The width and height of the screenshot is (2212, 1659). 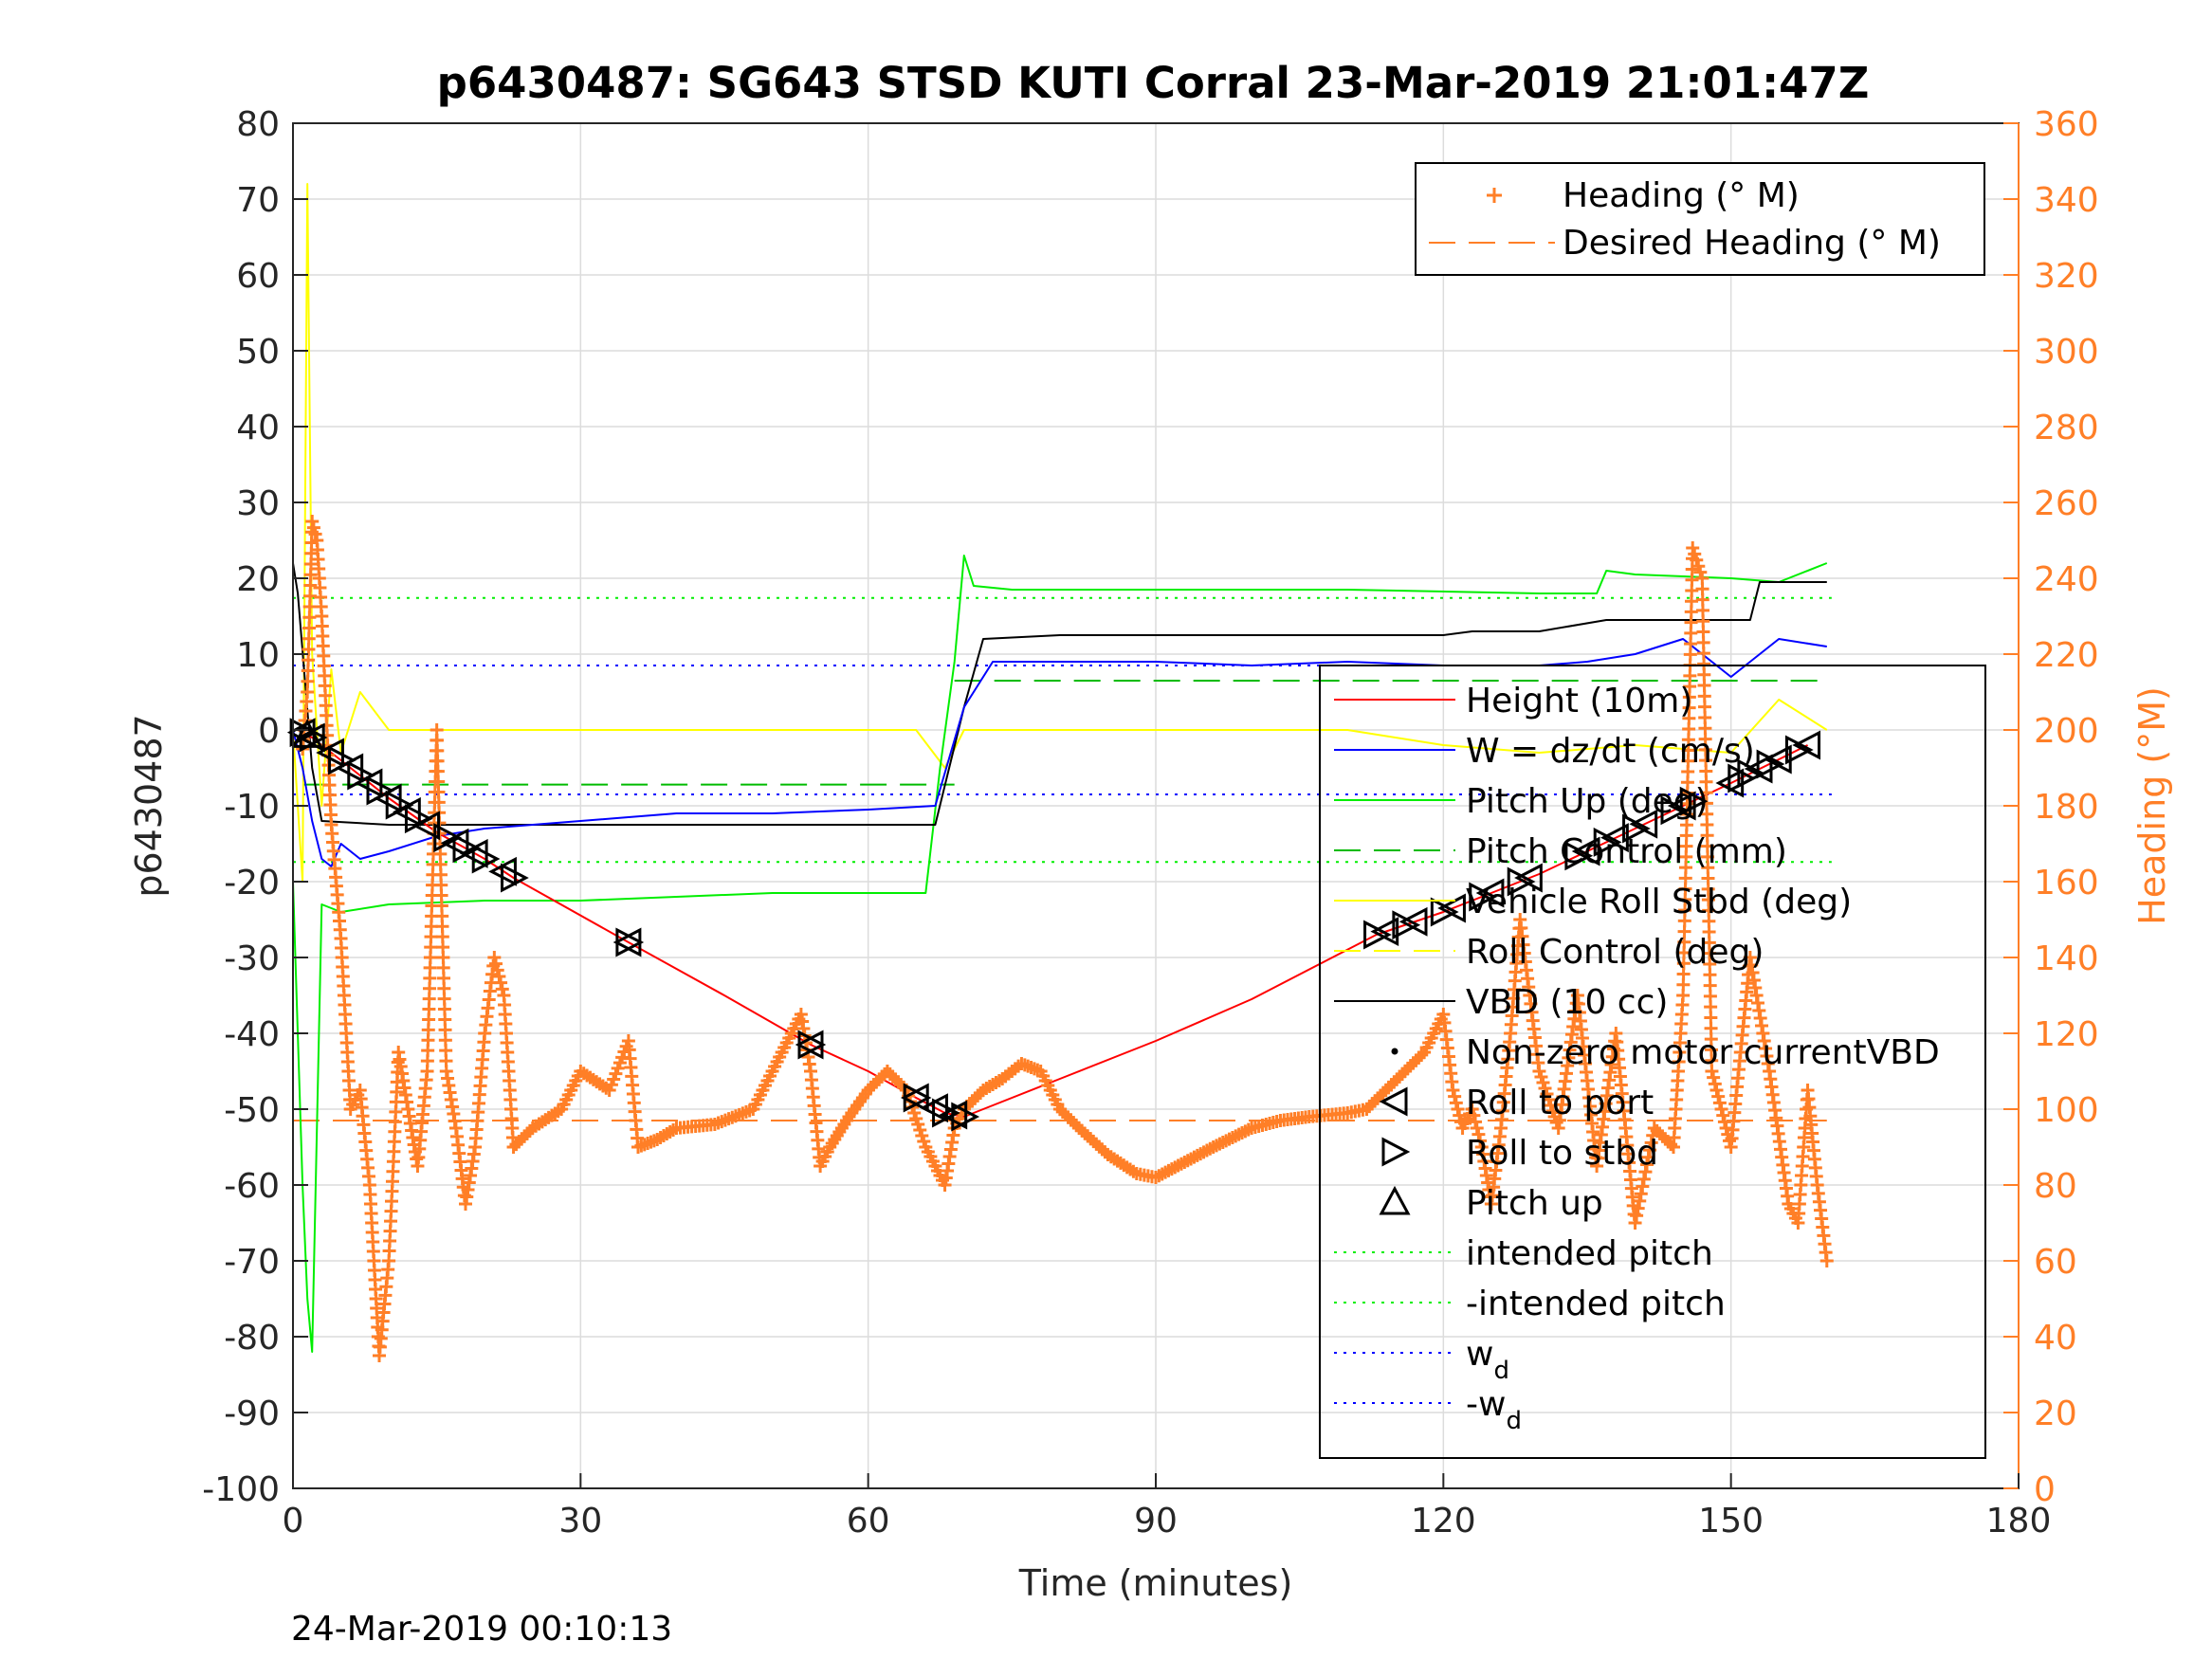 What do you see at coordinates (1560, 1103) in the screenshot?
I see `legend-entry: Roll to port` at bounding box center [1560, 1103].